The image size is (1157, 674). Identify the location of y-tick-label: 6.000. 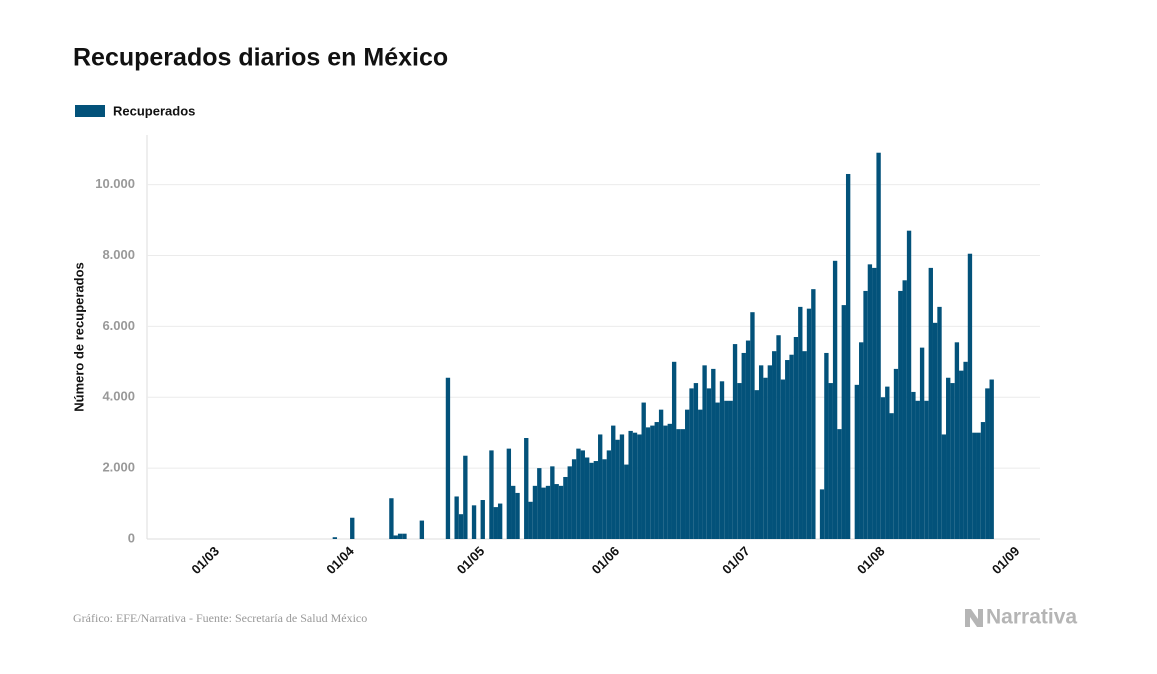
(118, 325).